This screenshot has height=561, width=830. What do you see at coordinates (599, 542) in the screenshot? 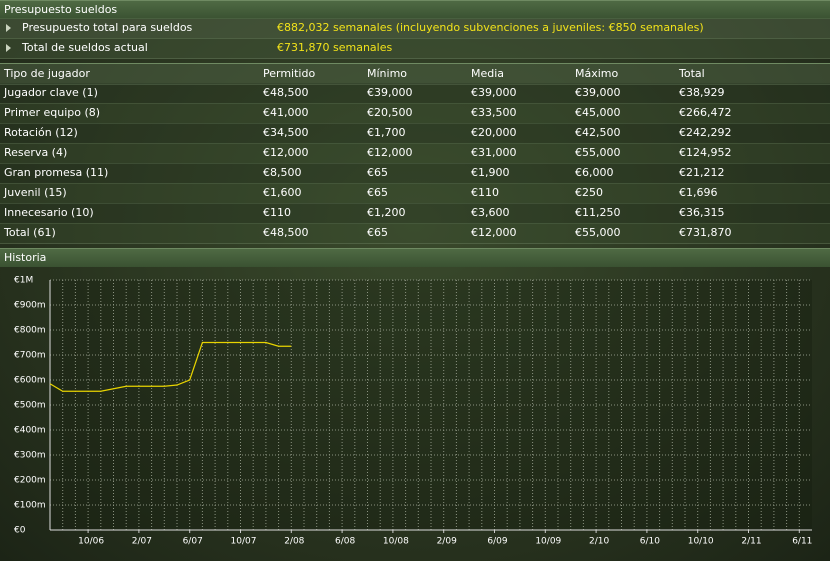
I see `x-tick-label: 2/10` at bounding box center [599, 542].